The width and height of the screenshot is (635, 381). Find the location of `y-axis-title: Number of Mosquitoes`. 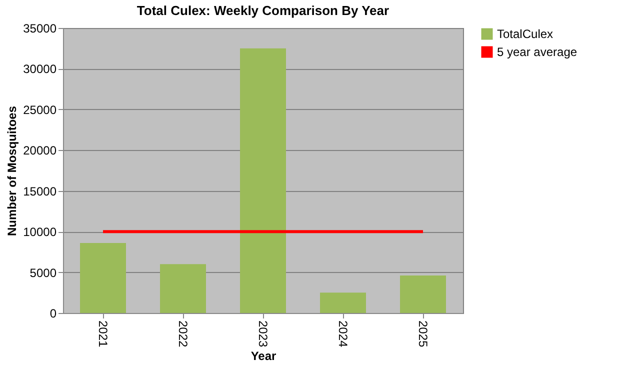

y-axis-title: Number of Mosquitoes is located at coordinates (12, 171).